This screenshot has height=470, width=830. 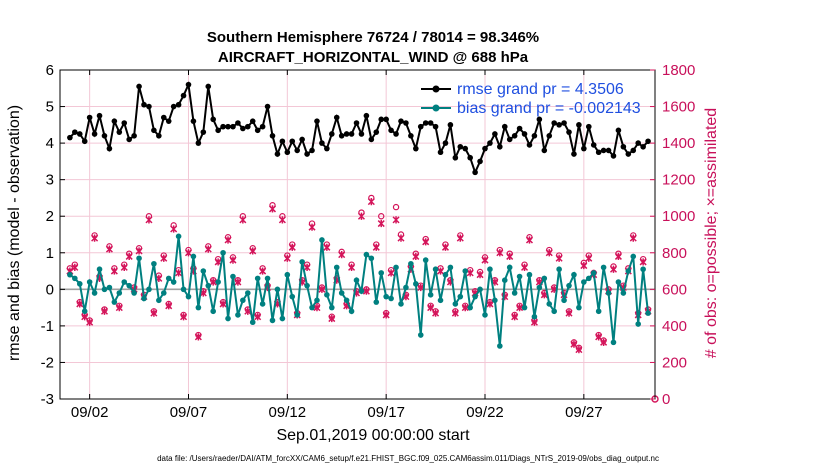 I want to click on y-right-tick-label: 0, so click(x=666, y=399).